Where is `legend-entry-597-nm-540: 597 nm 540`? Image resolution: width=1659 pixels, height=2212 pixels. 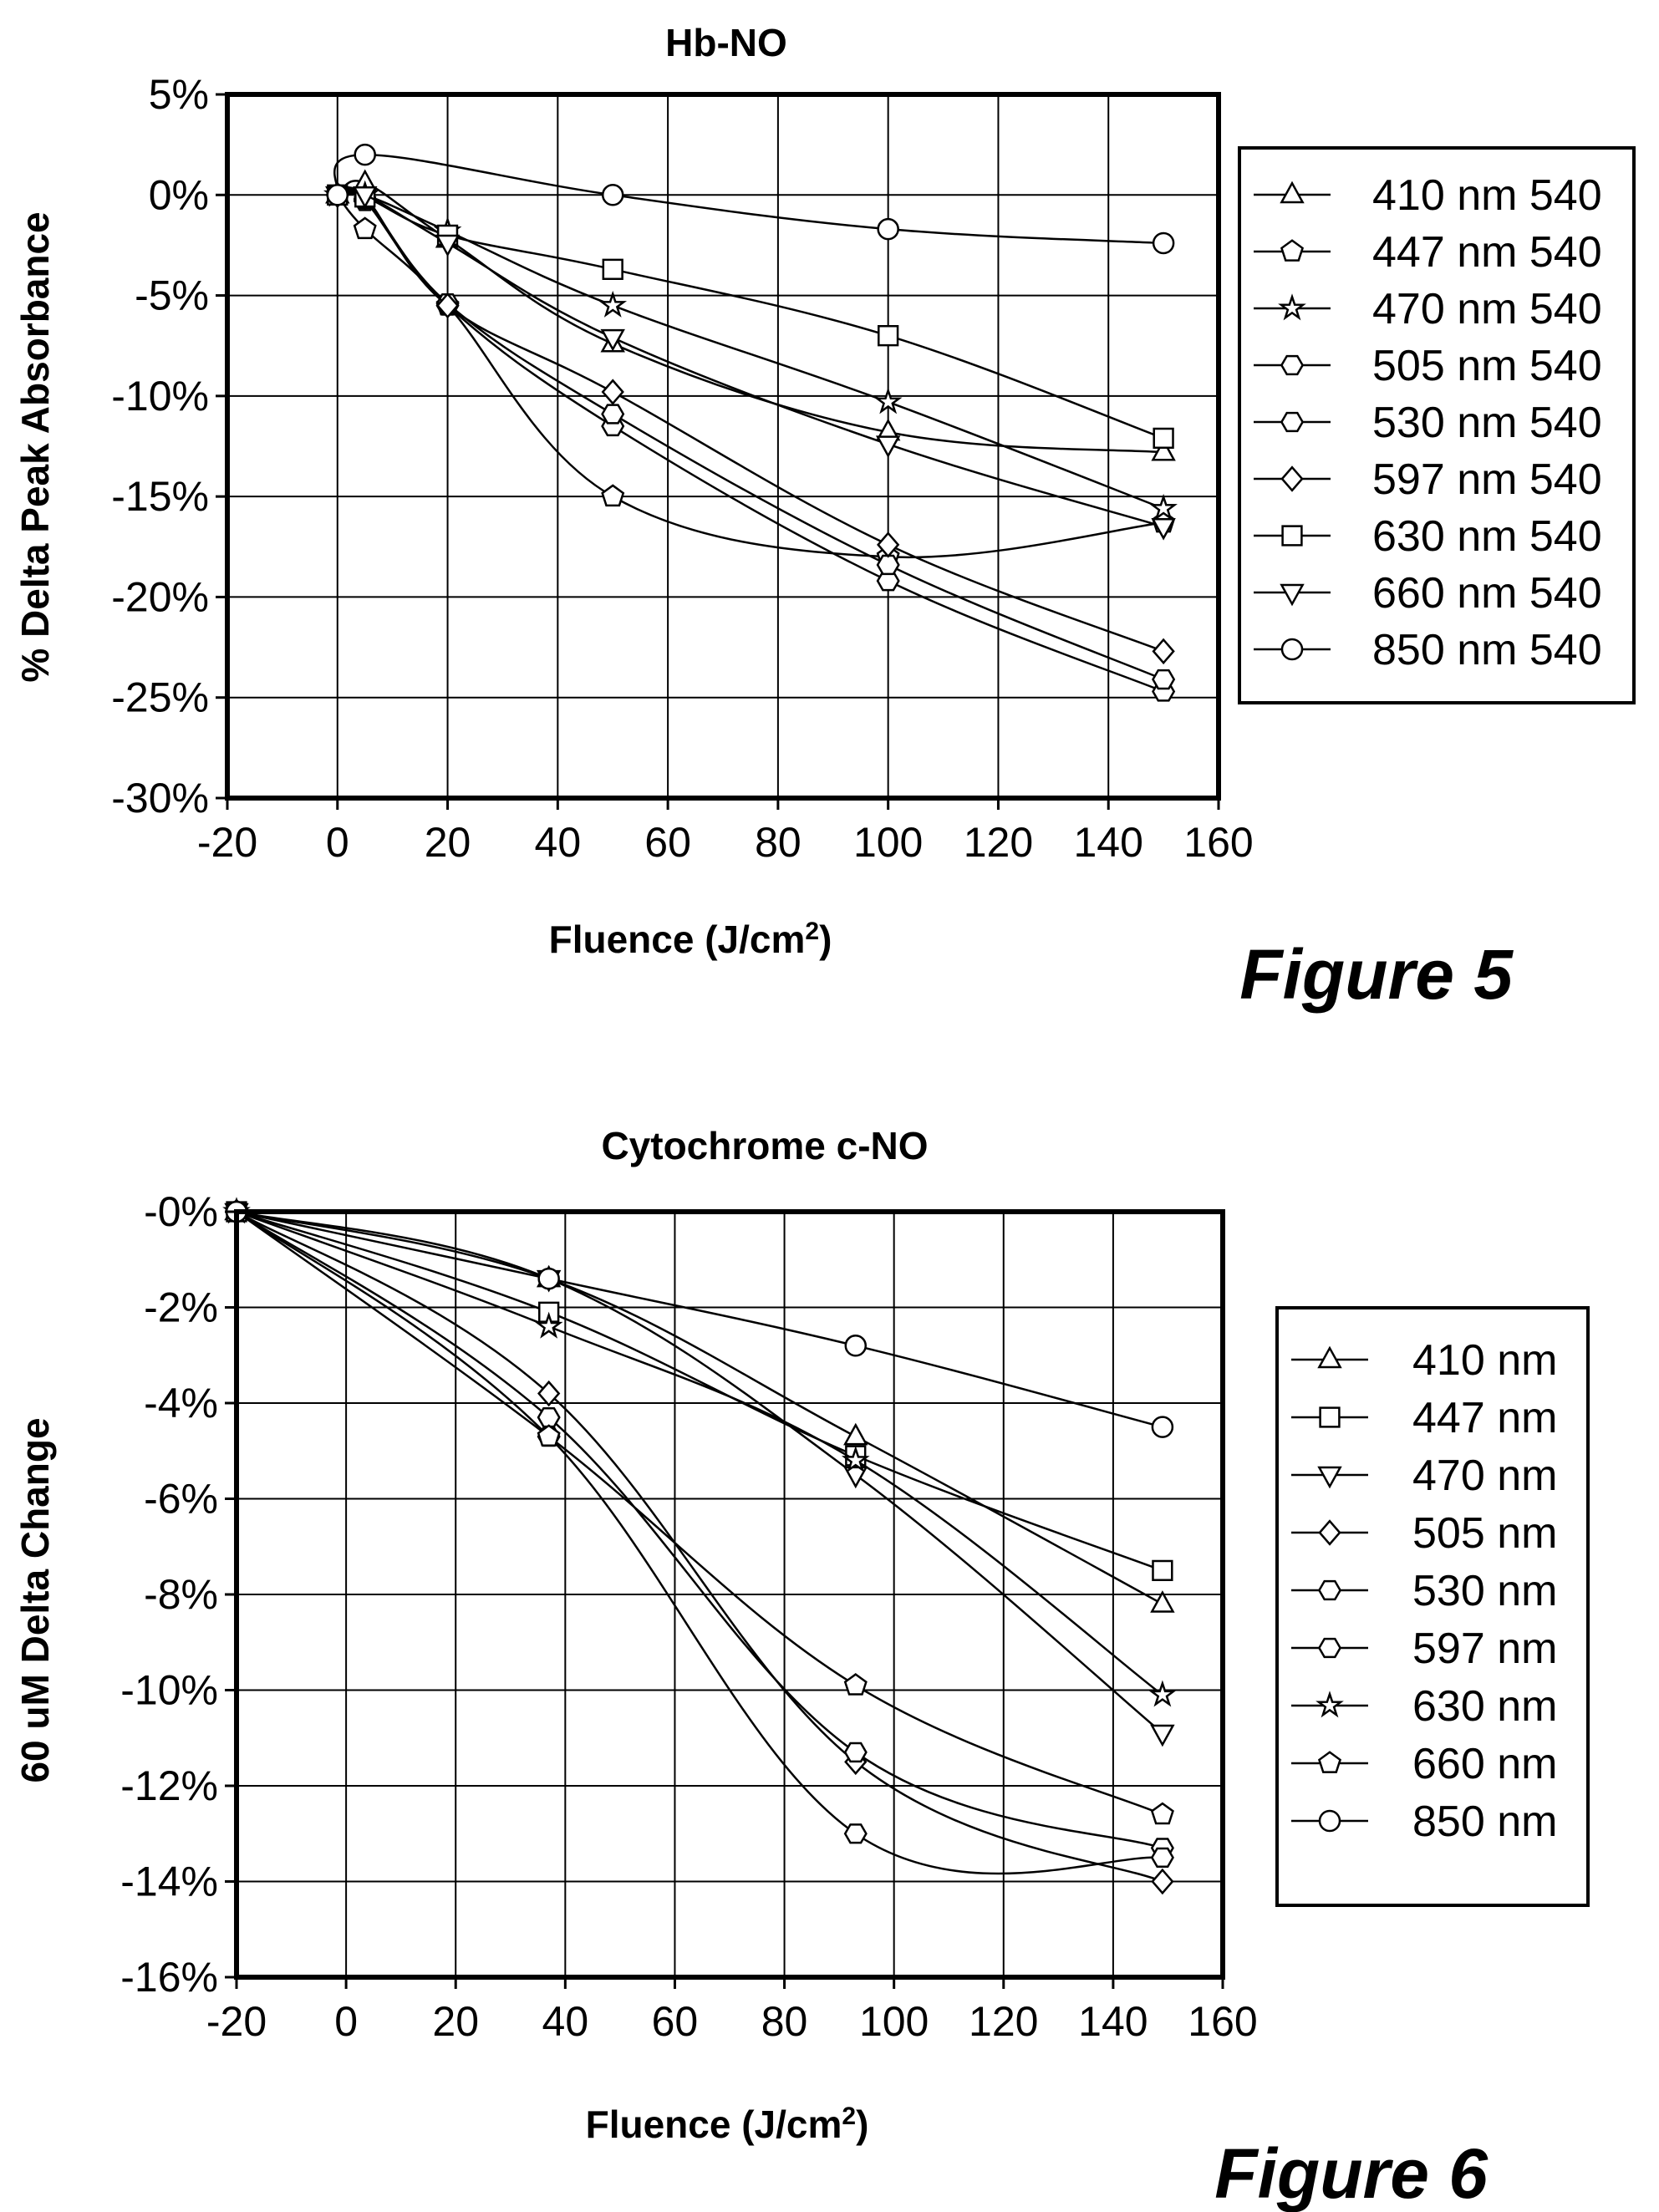 legend-entry-597-nm-540: 597 nm 540 is located at coordinates (1428, 480).